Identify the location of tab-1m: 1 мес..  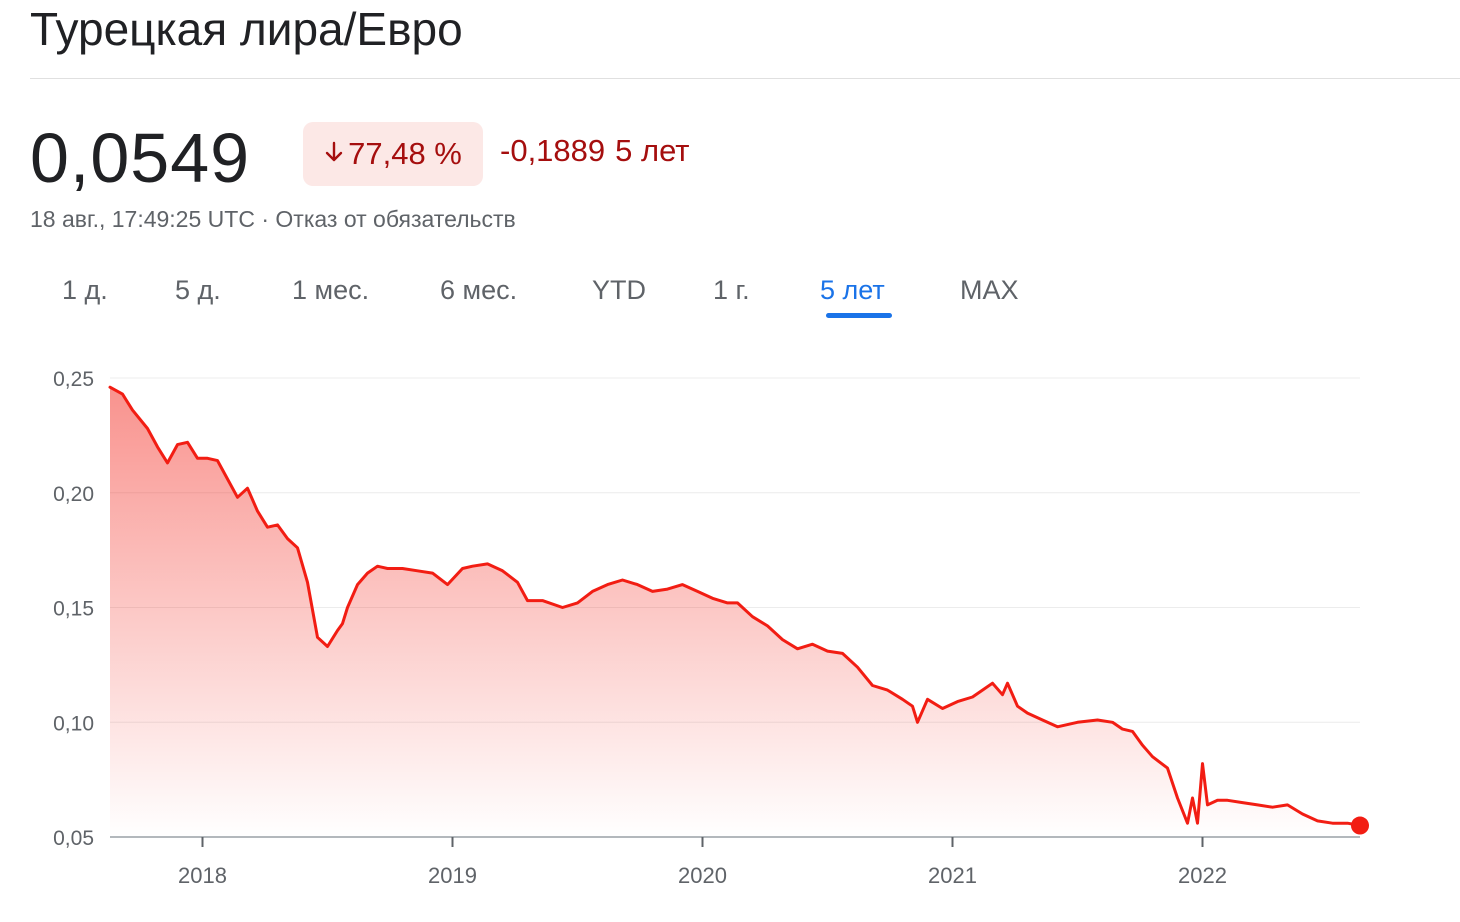
(331, 290).